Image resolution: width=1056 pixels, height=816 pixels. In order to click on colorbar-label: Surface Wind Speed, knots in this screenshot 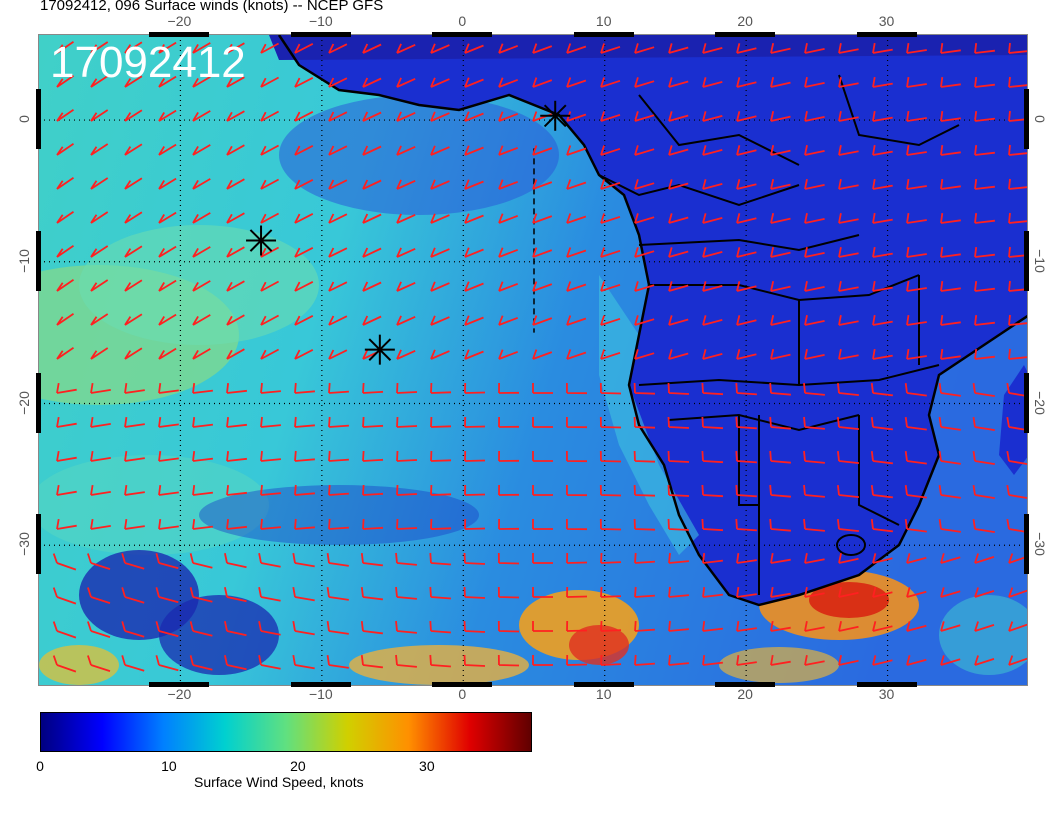, I will do `click(279, 782)`.